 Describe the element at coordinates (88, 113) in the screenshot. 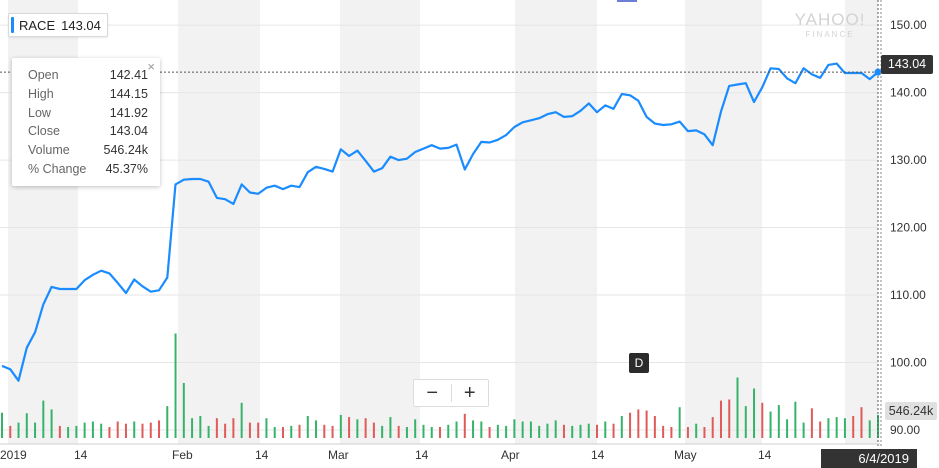

I see `tooltip-row-low: Low 141.92` at that location.